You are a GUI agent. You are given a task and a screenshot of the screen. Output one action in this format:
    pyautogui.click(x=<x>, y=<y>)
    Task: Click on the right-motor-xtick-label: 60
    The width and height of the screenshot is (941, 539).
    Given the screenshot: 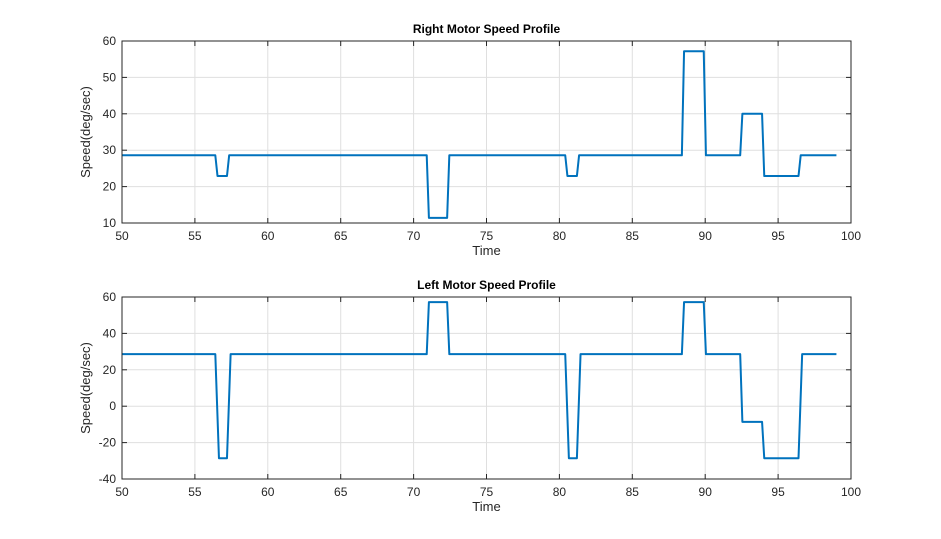 What is the action you would take?
    pyautogui.click(x=268, y=236)
    